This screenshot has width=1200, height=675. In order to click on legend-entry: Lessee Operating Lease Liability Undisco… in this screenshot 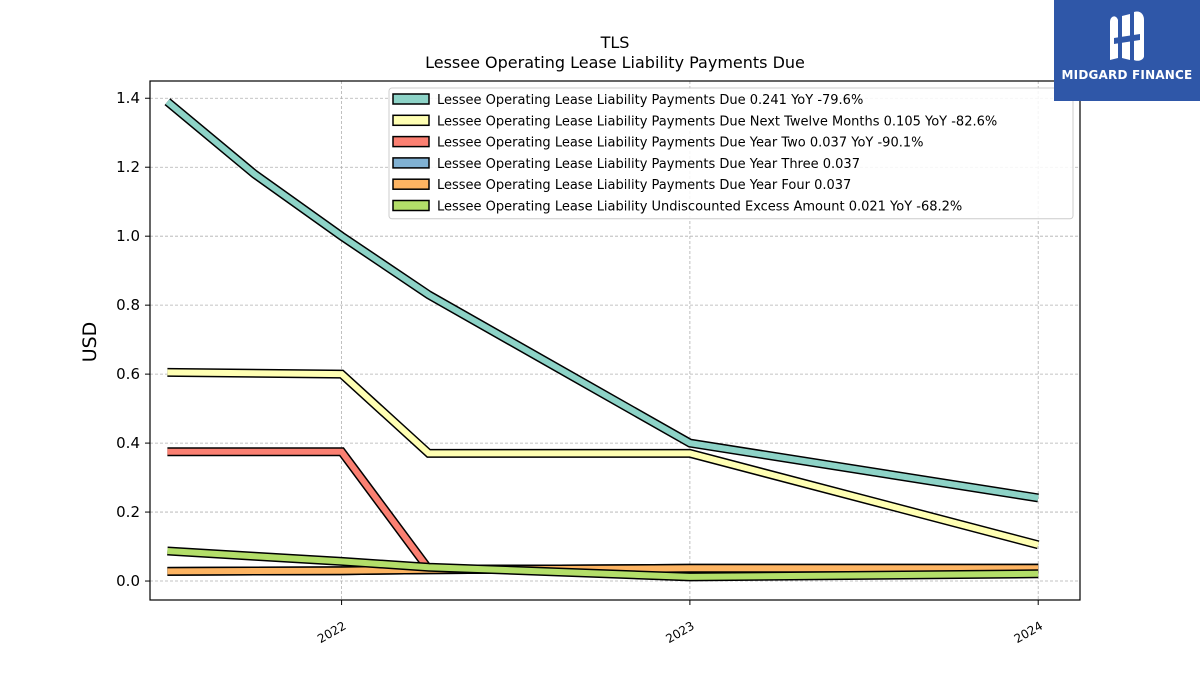, I will do `click(699, 207)`.